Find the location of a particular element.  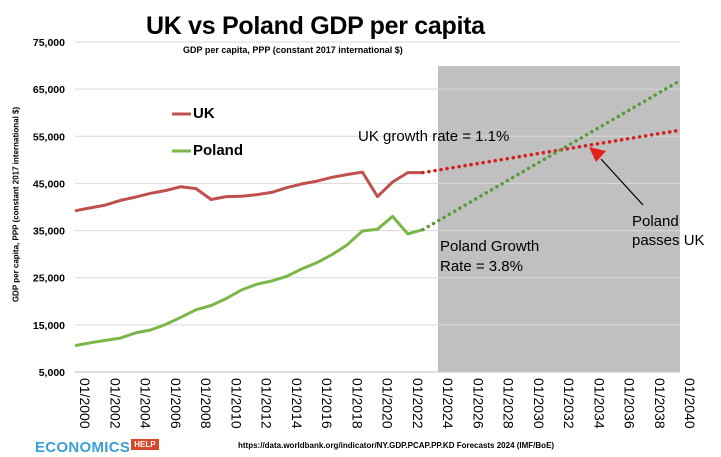

y-tick-label: 55,000 is located at coordinates (49, 137).